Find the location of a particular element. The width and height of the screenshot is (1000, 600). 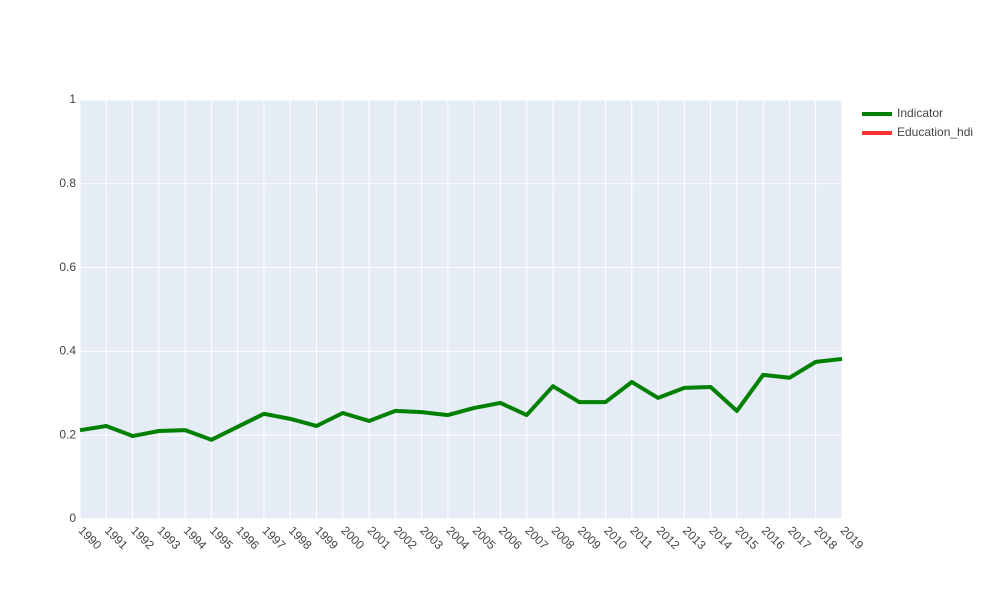

x-tick-label: 2016 is located at coordinates (773, 537).